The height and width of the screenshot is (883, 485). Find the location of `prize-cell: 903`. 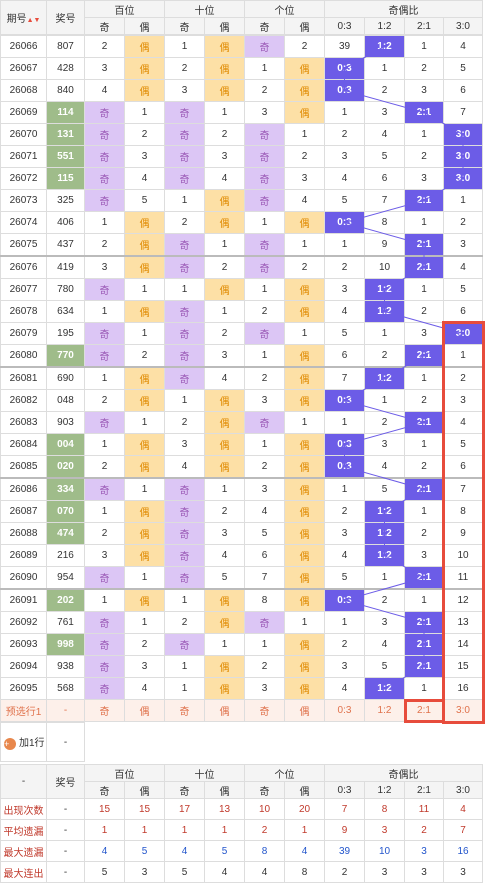

prize-cell: 903 is located at coordinates (65, 422).